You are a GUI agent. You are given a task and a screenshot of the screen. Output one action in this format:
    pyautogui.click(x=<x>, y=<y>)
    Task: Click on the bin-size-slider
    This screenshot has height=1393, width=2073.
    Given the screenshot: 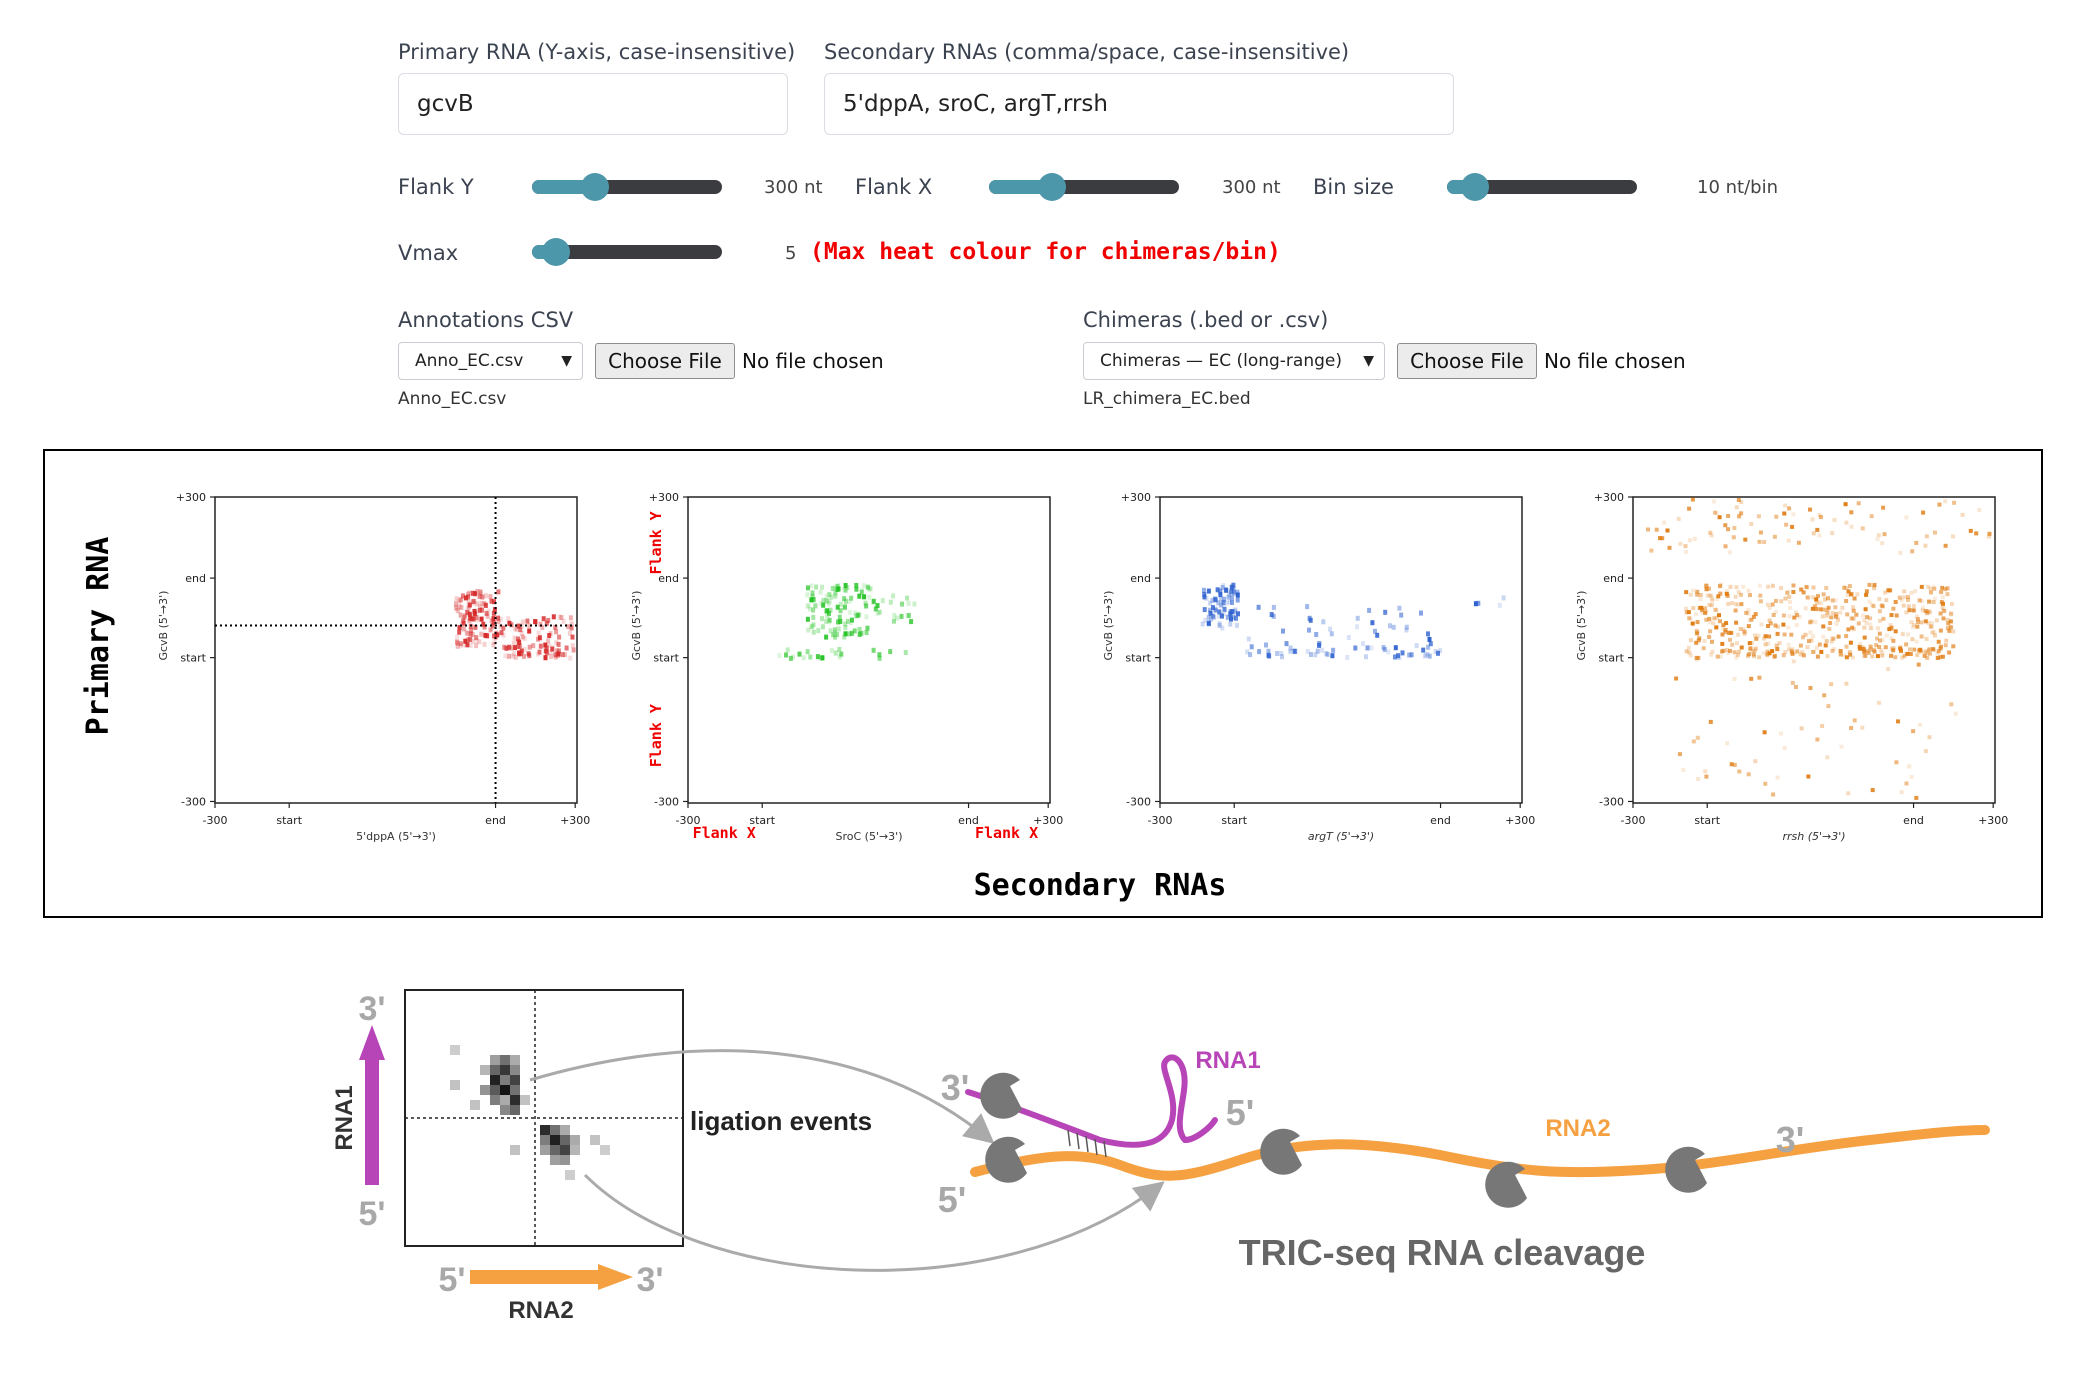 What is the action you would take?
    pyautogui.click(x=1542, y=187)
    